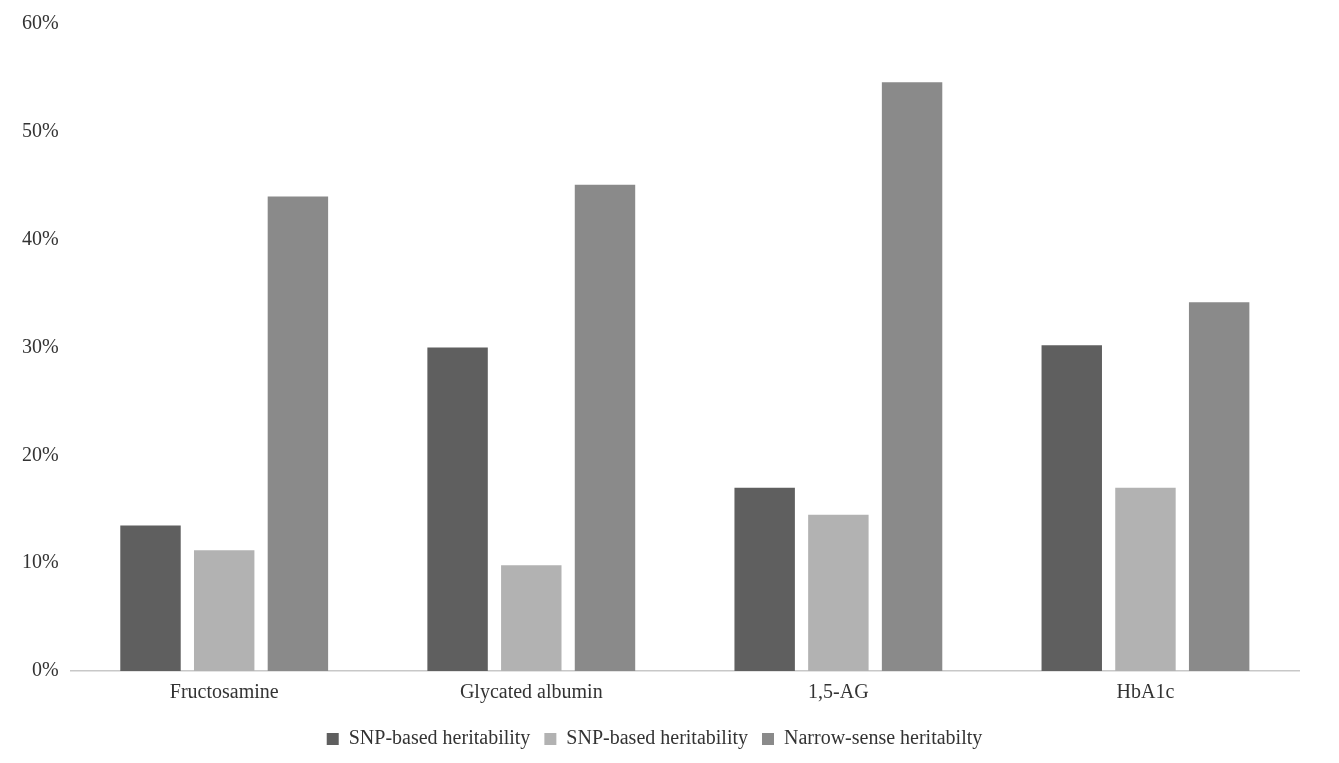  Describe the element at coordinates (40, 237) in the screenshot. I see `y-tick-label: 40%` at that location.